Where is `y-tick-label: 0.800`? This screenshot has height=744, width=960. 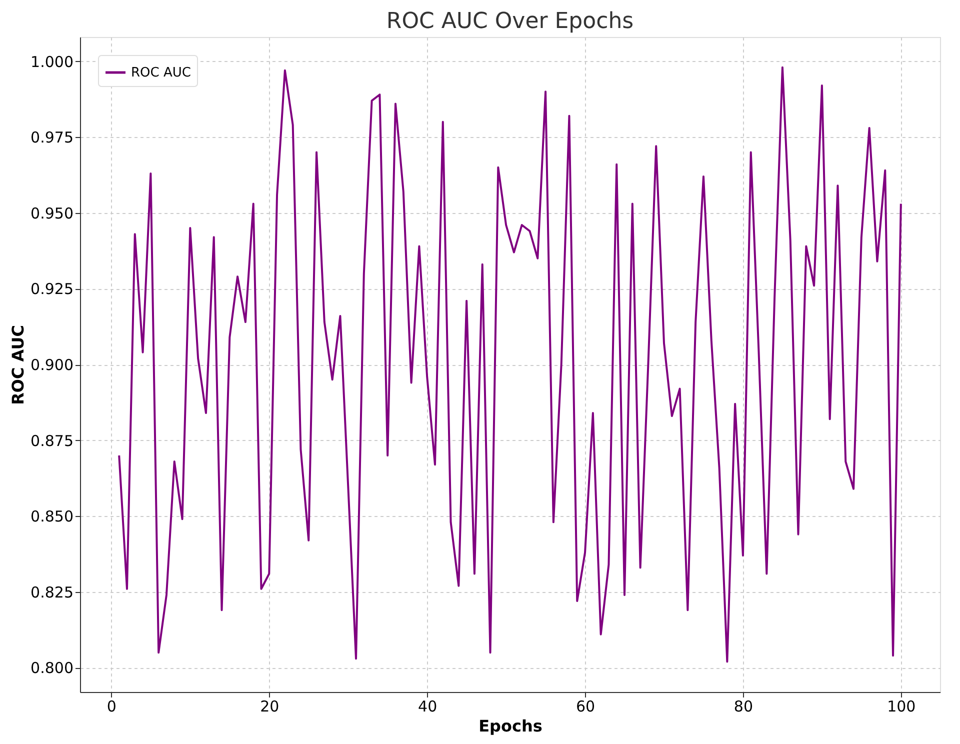 y-tick-label: 0.800 is located at coordinates (52, 668).